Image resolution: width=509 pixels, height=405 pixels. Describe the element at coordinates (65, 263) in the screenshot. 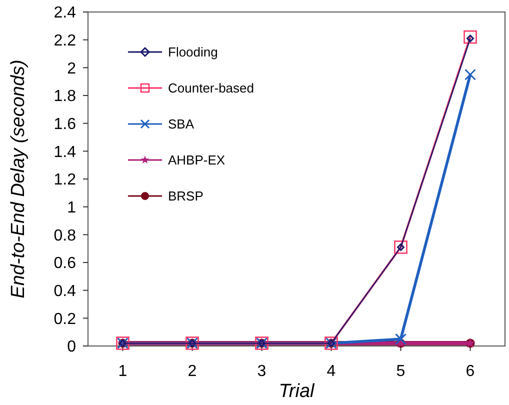

I see `y-tick-label: 0.6` at that location.